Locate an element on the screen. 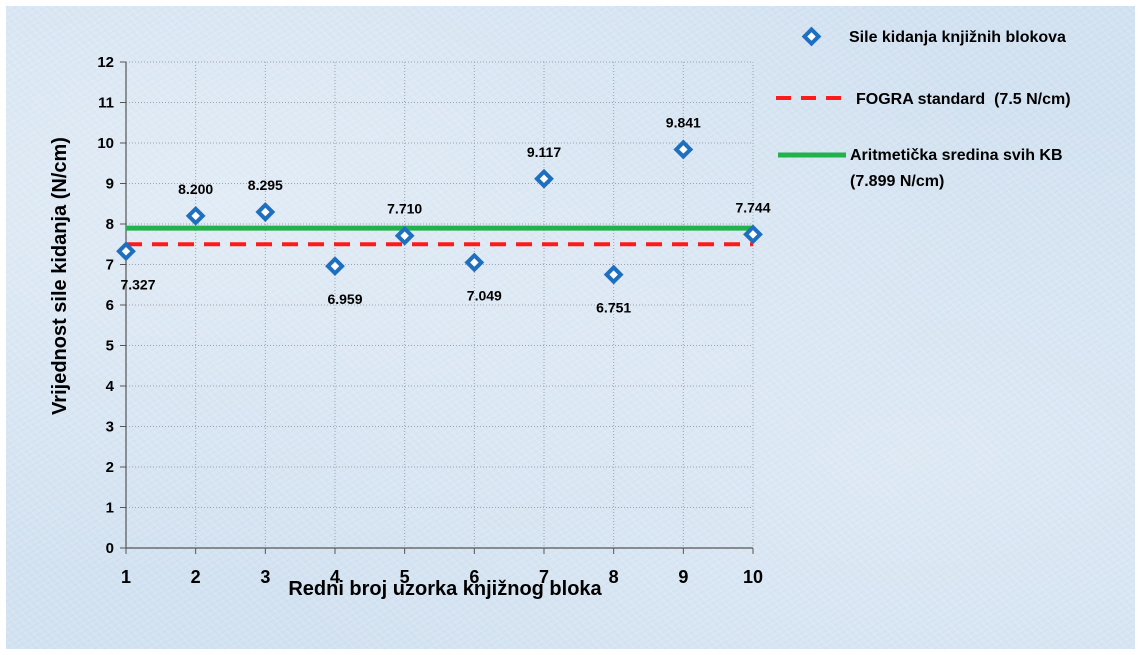 Image resolution: width=1141 pixels, height=655 pixels. x-tick-label: 9 is located at coordinates (683, 577).